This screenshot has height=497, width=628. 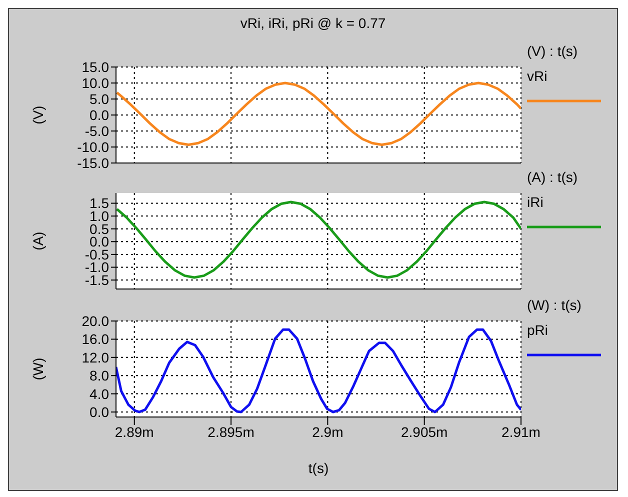 What do you see at coordinates (100, 394) in the screenshot?
I see `y-tick-label: 4.0` at bounding box center [100, 394].